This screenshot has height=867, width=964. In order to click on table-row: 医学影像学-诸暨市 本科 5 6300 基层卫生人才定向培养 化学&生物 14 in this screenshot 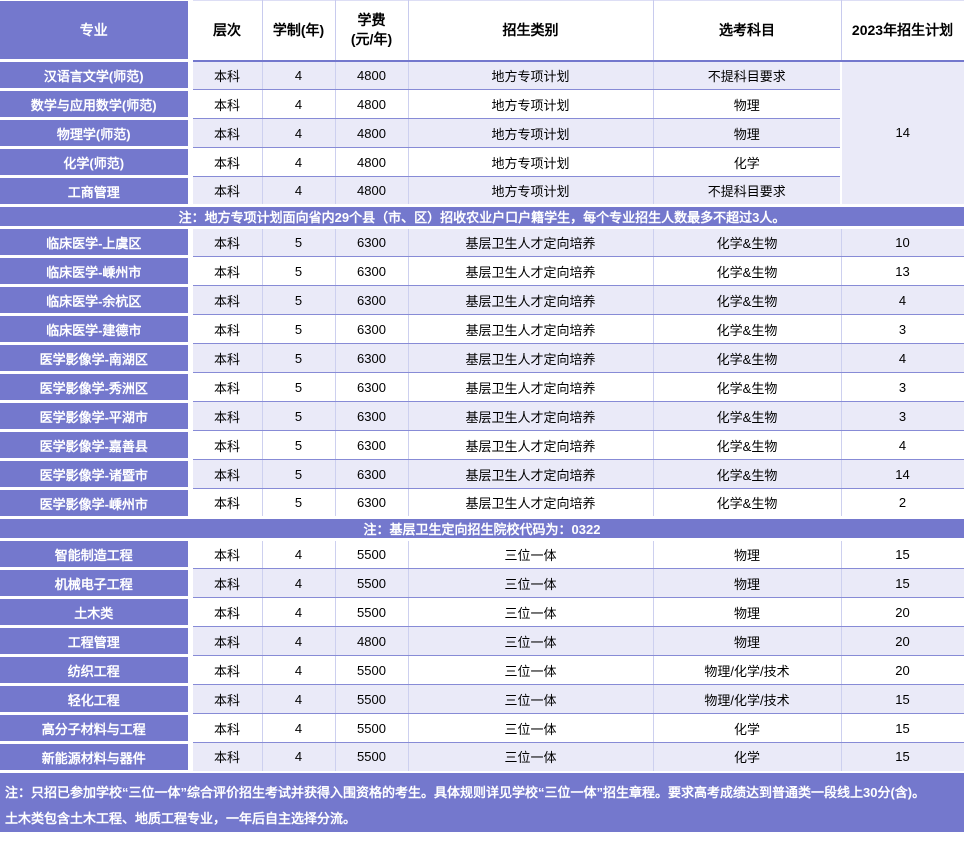, I will do `click(482, 474)`.